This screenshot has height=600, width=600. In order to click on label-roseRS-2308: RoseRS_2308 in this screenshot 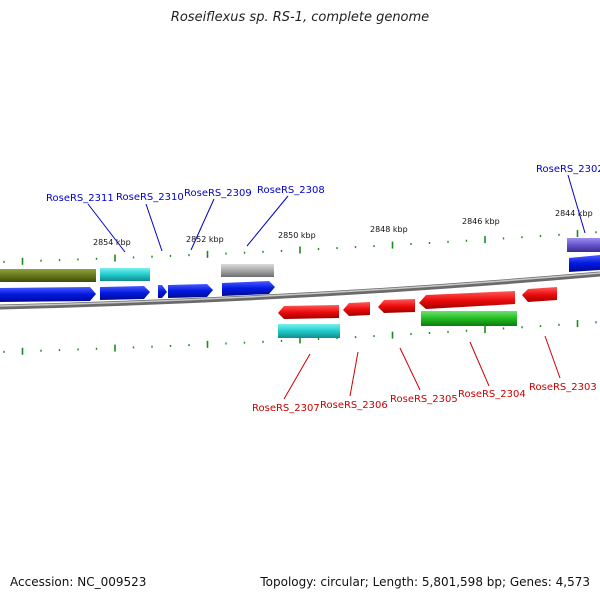, I will do `click(291, 190)`.